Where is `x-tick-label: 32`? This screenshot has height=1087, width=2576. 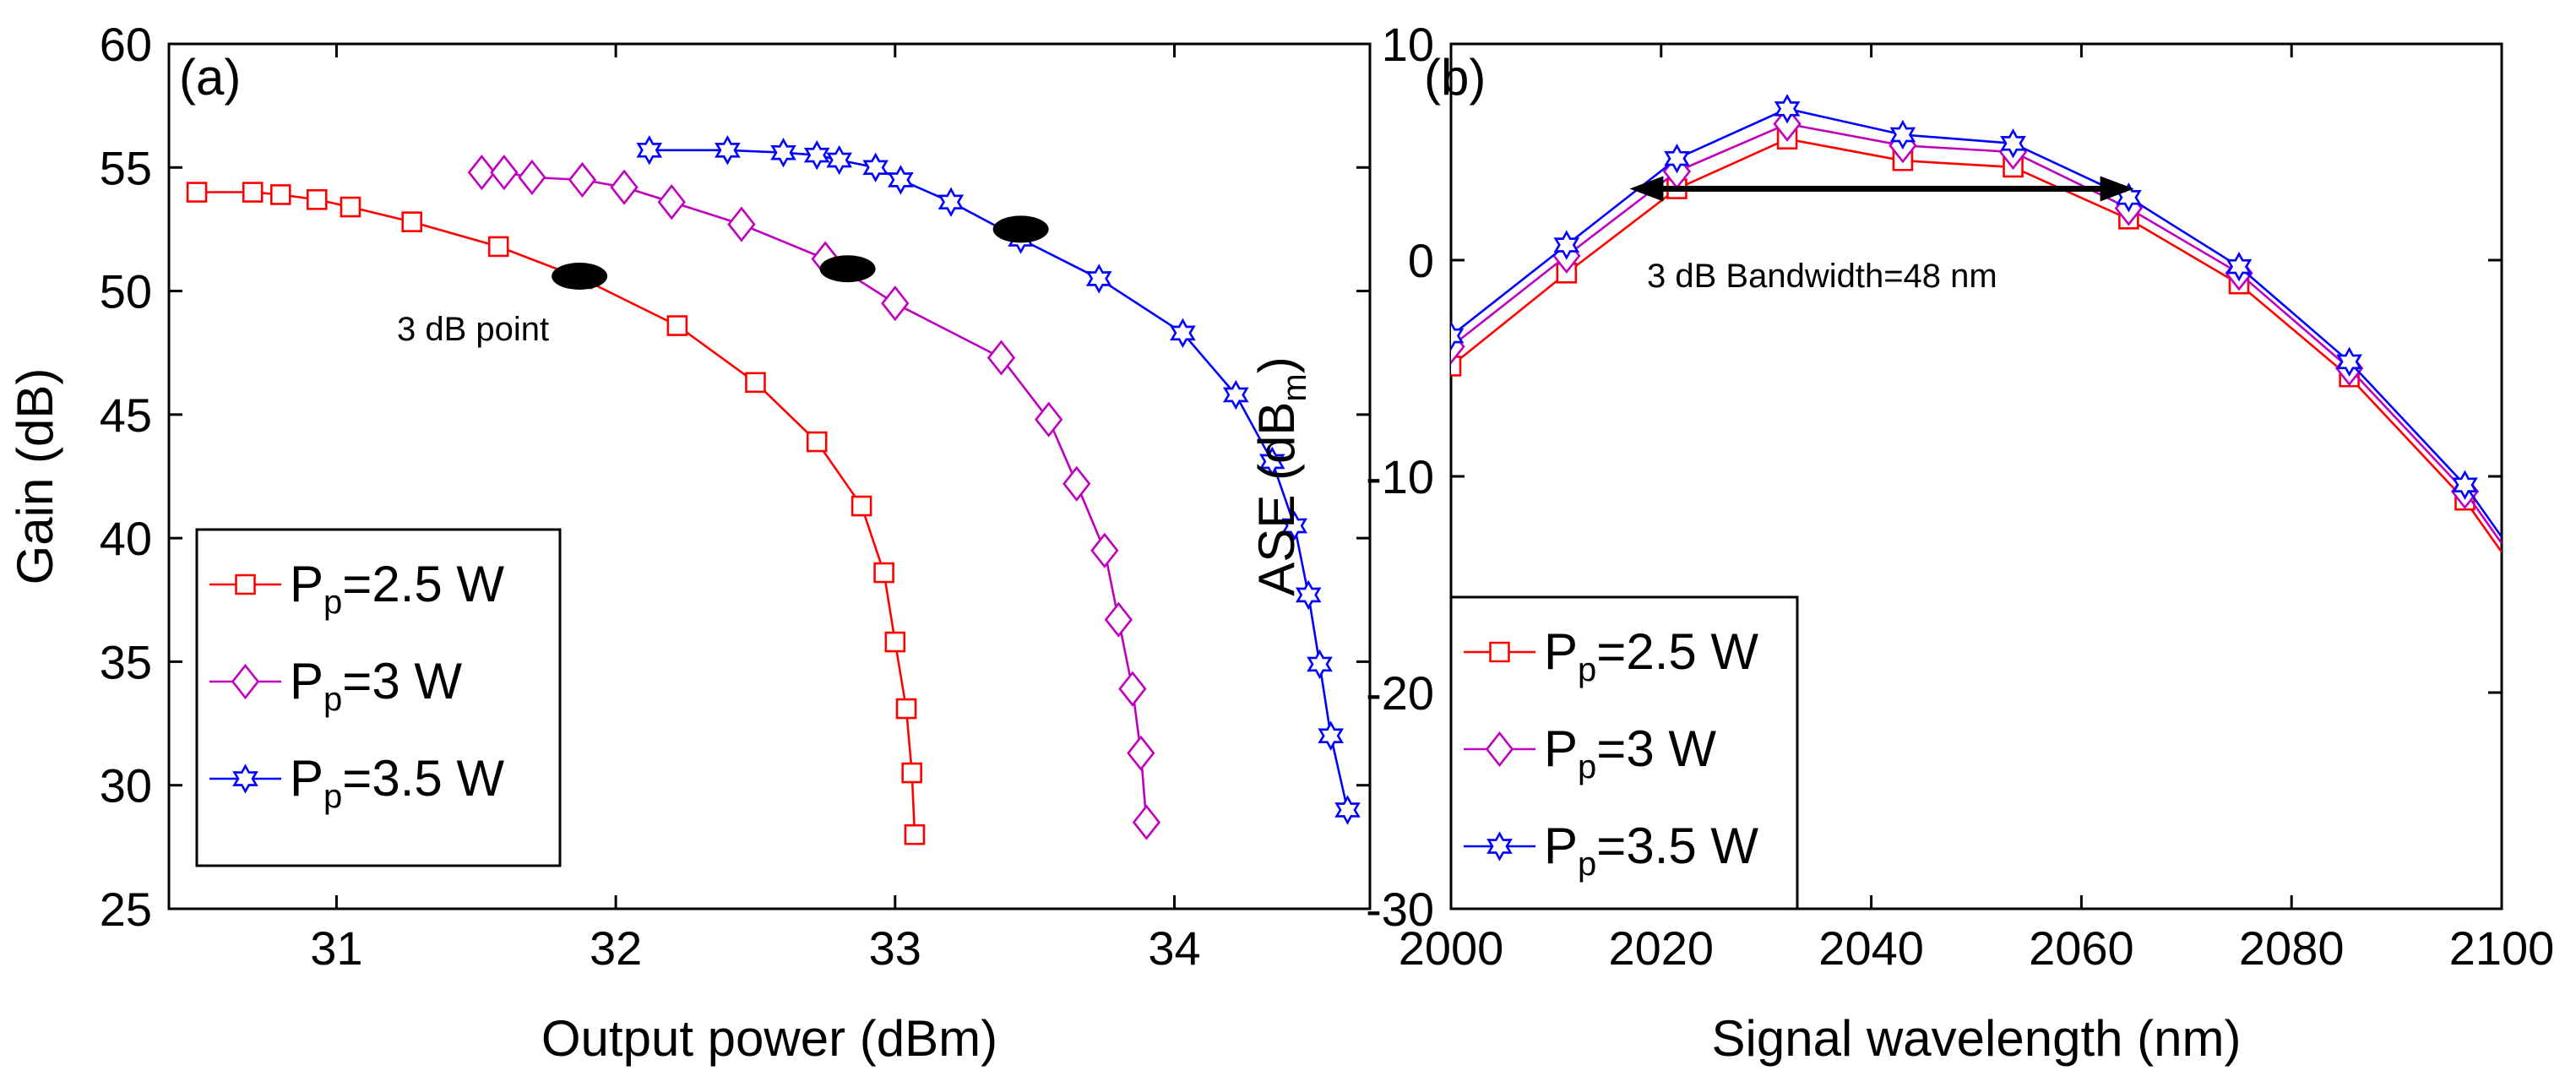
x-tick-label: 32 is located at coordinates (616, 948).